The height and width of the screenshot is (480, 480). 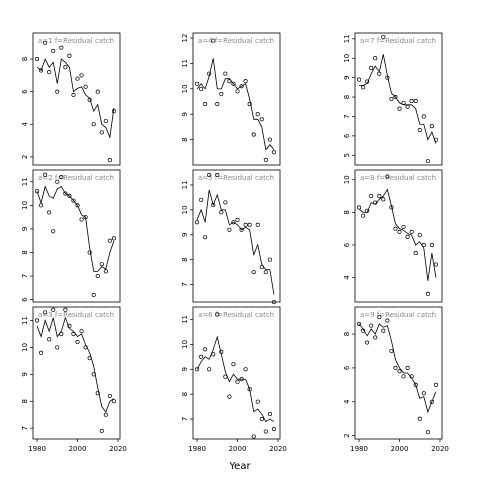 I want to click on panel-title: a=1 f=Residual catch, so click(x=76, y=41).